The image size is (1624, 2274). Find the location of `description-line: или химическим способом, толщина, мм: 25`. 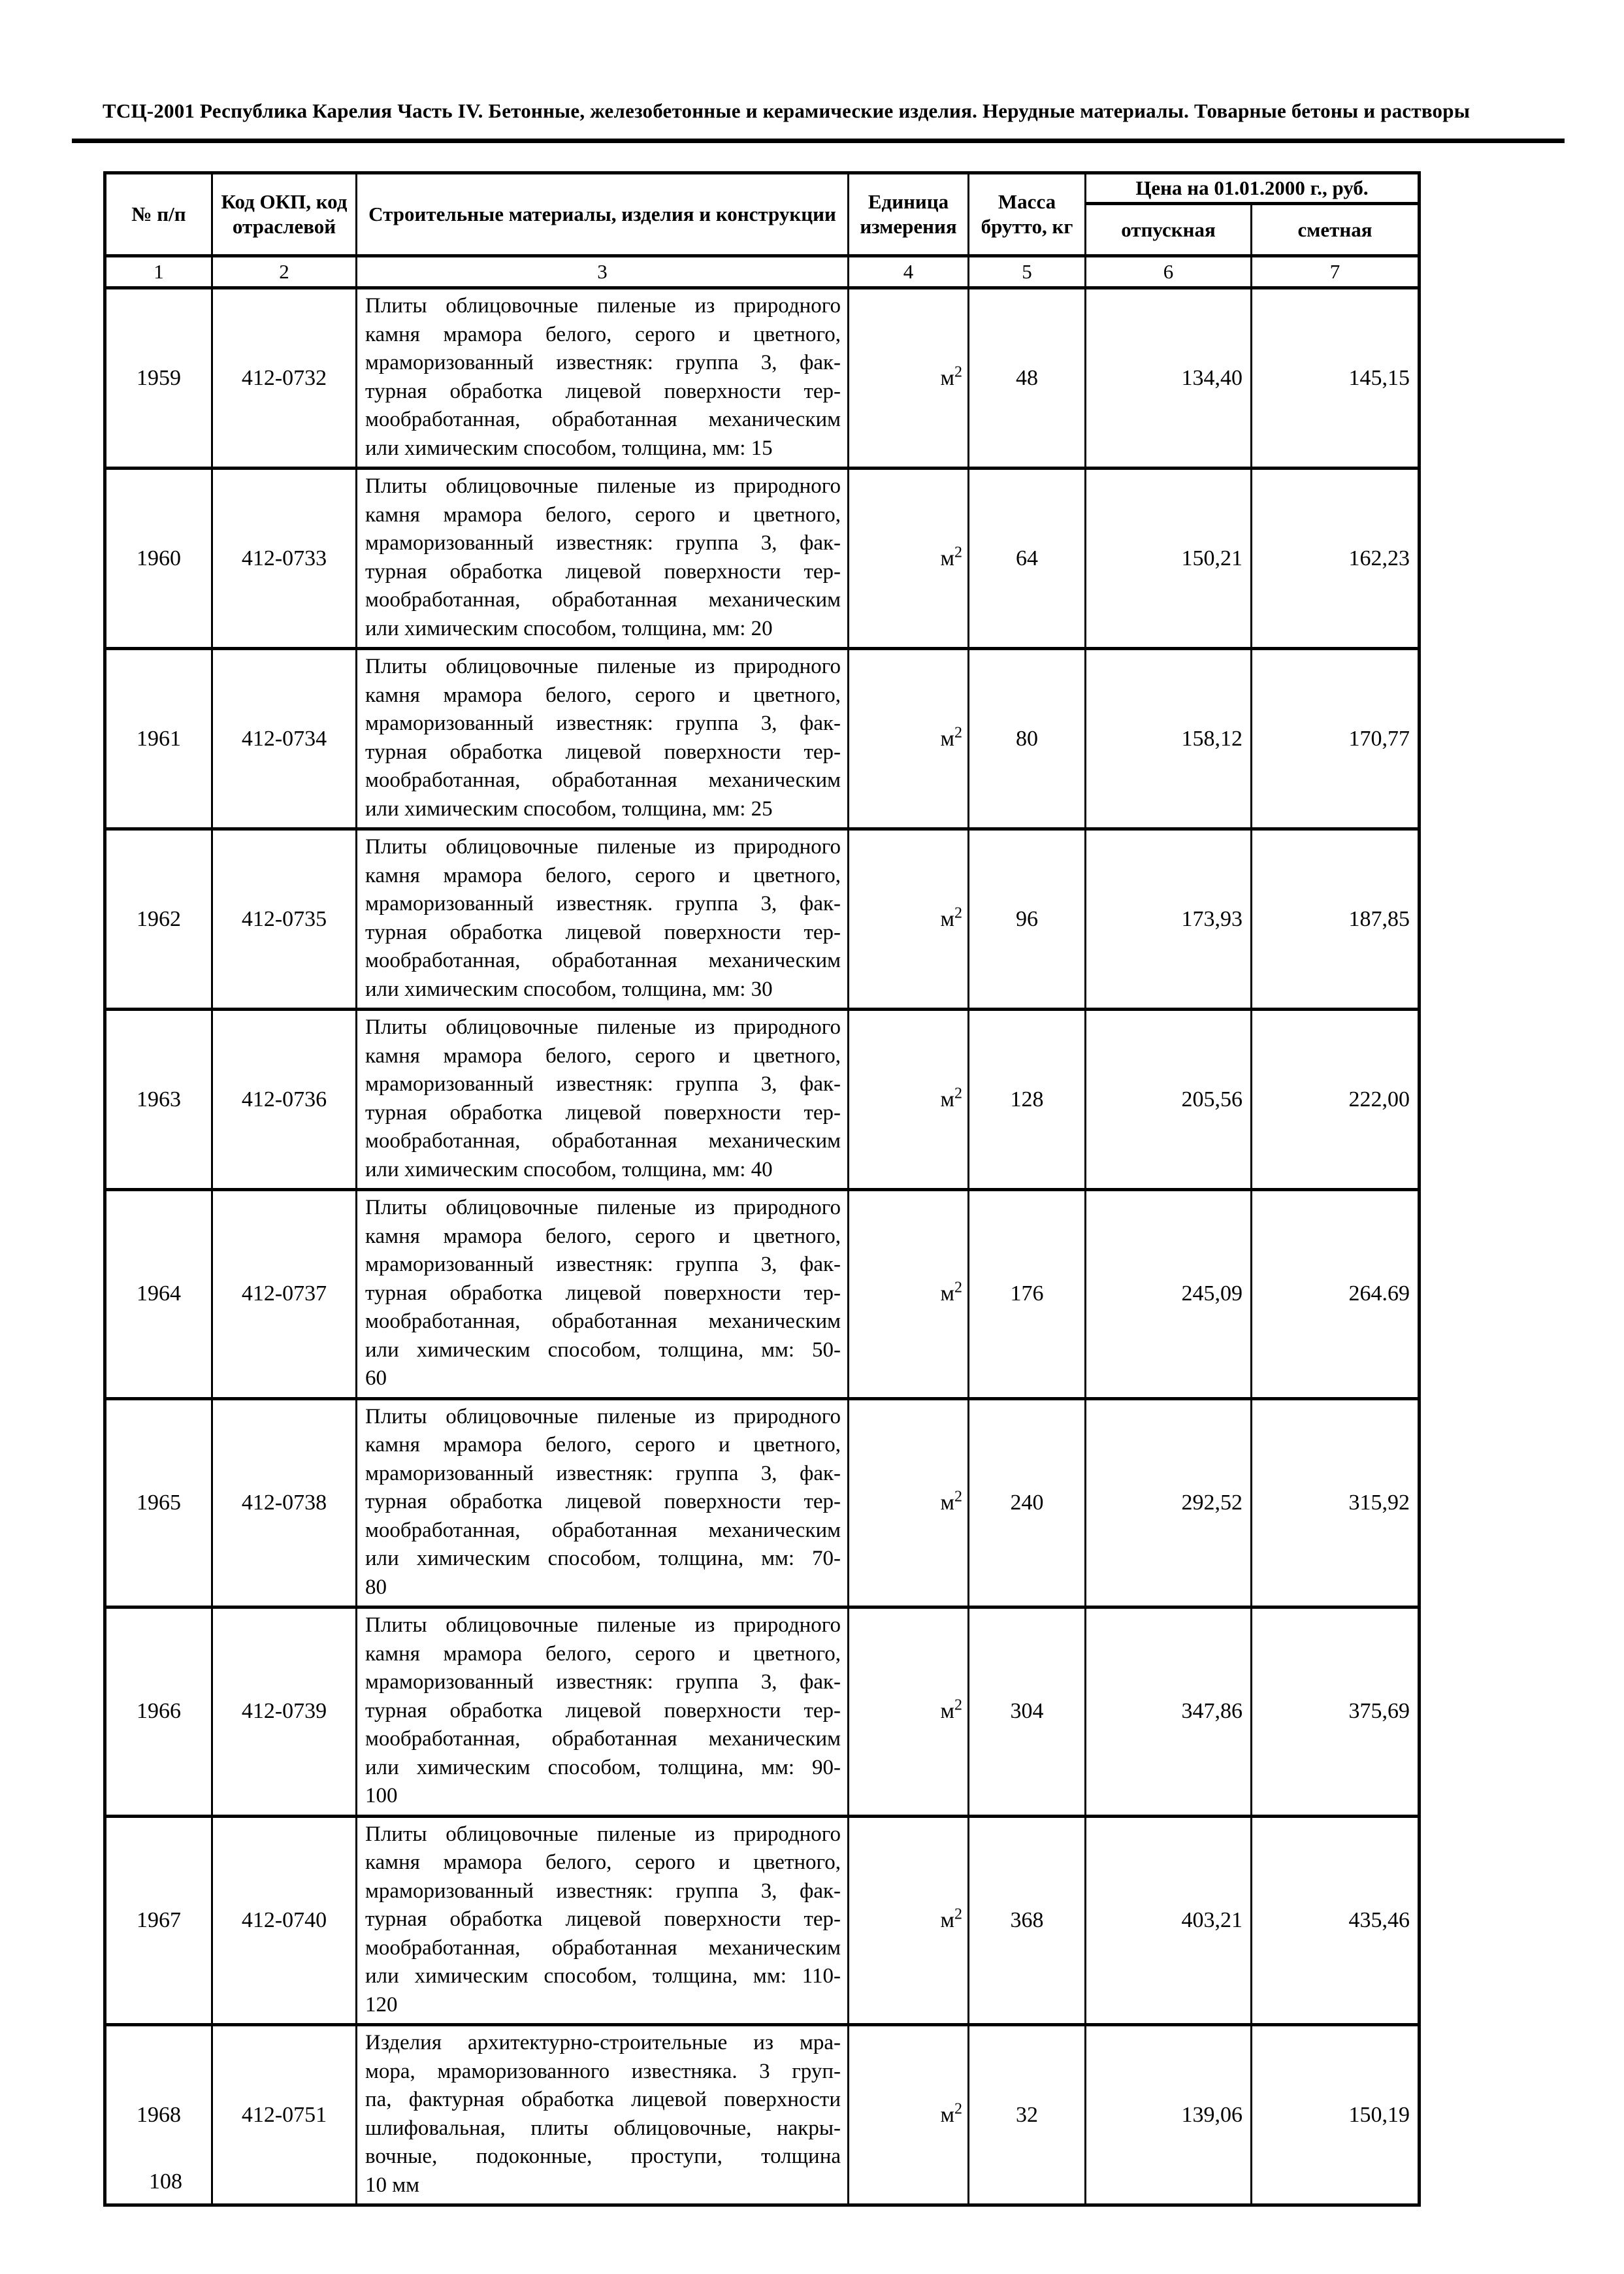

description-line: или химическим способом, толщина, мм: 25 is located at coordinates (569, 809).